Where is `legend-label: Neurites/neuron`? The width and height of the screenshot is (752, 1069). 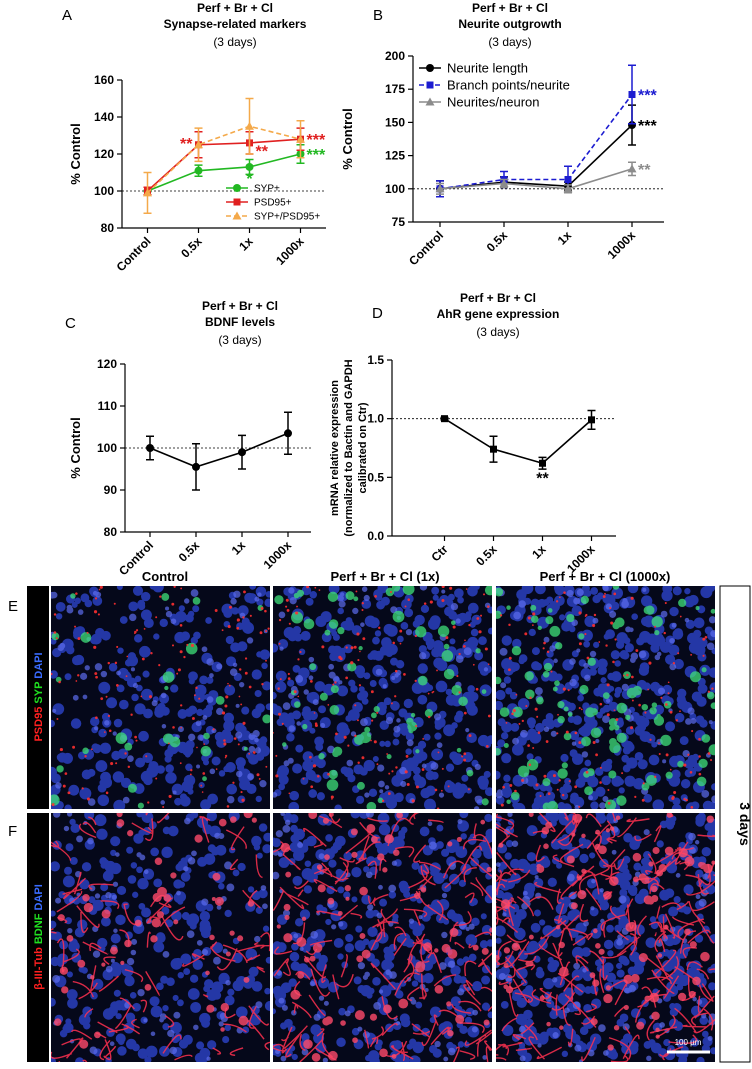 legend-label: Neurites/neuron is located at coordinates (493, 102).